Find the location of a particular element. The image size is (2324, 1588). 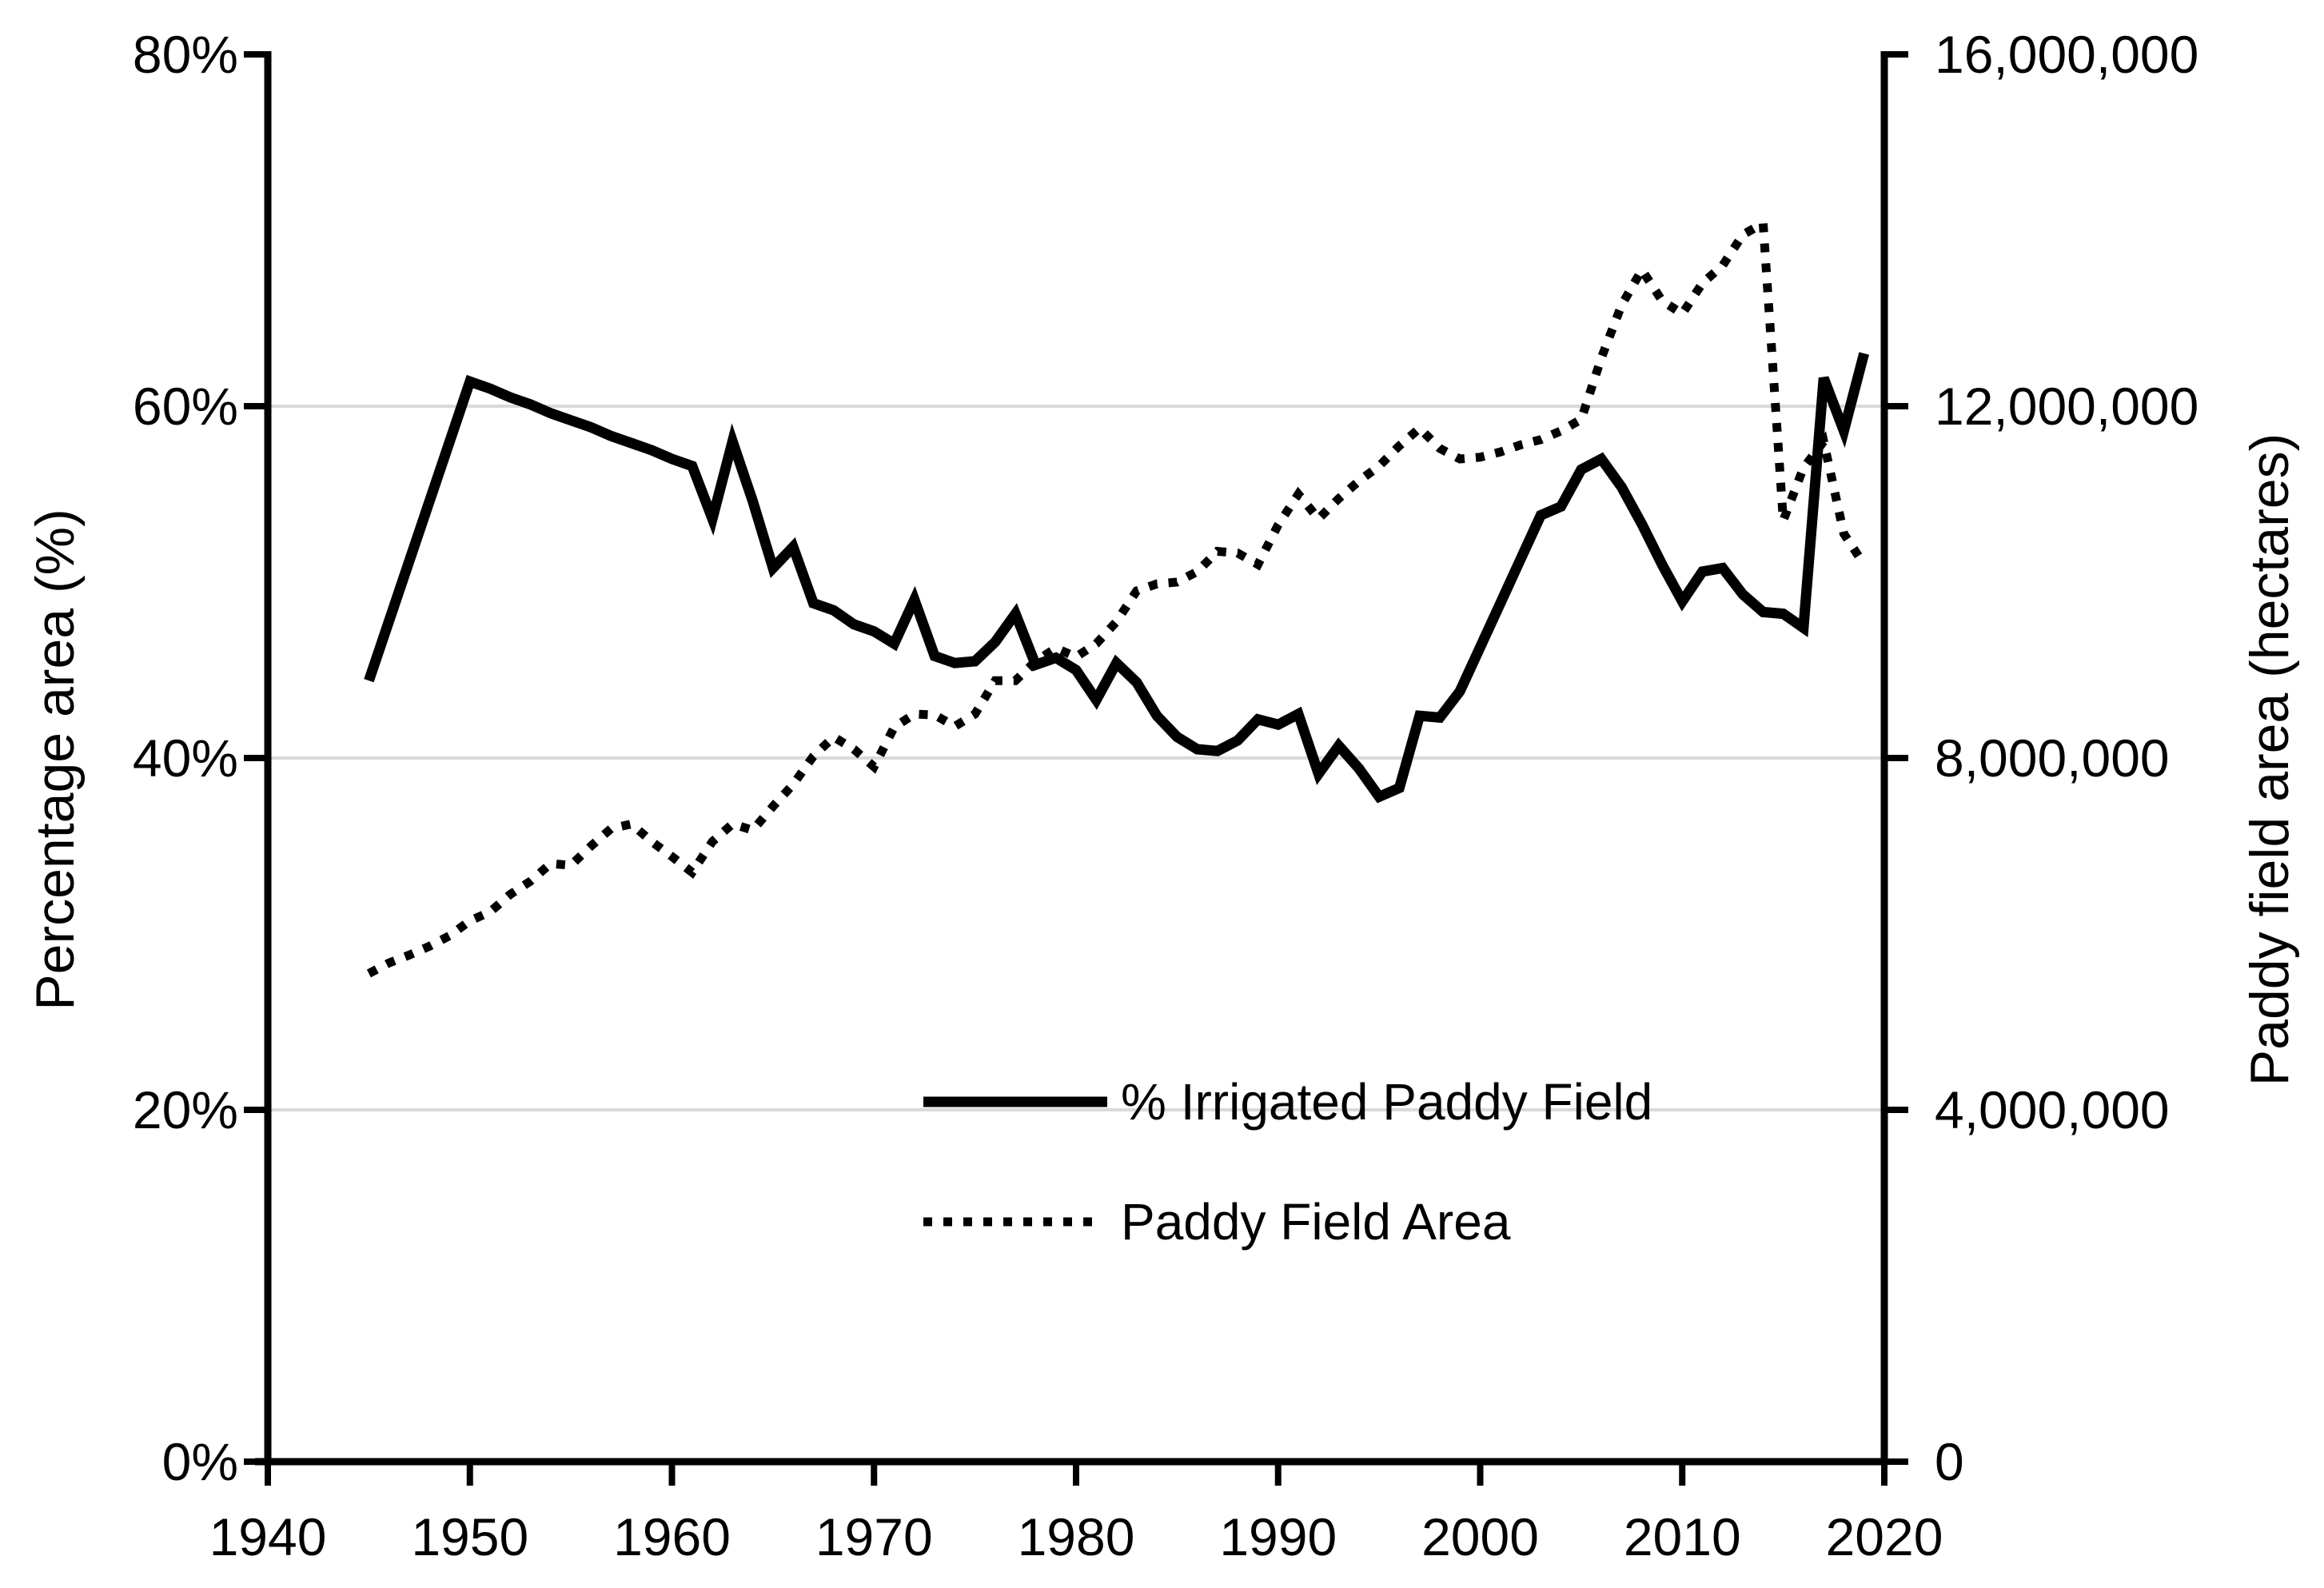

legend-label-irrigated-paddy: % Irrigated Paddy Field is located at coordinates (1387, 1102).